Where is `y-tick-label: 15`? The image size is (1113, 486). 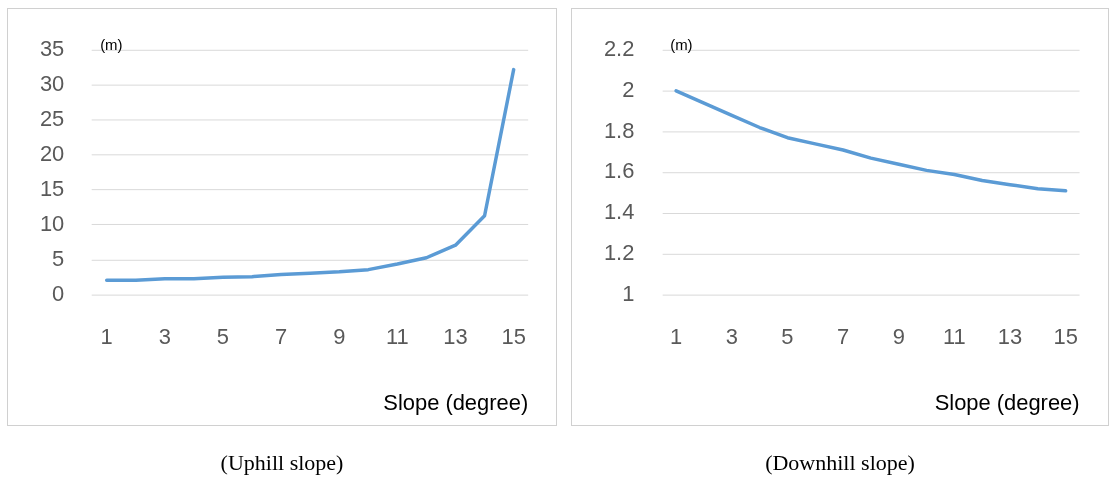 y-tick-label: 15 is located at coordinates (52, 188).